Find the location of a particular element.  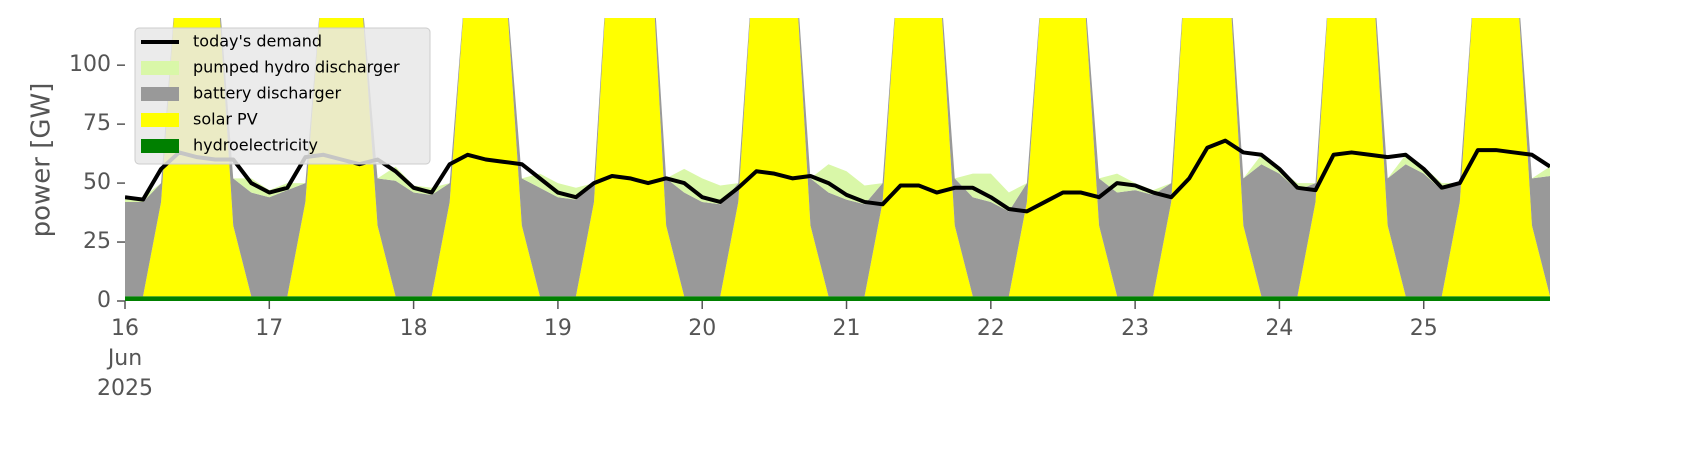

y-tick-label: 25 is located at coordinates (97, 241).